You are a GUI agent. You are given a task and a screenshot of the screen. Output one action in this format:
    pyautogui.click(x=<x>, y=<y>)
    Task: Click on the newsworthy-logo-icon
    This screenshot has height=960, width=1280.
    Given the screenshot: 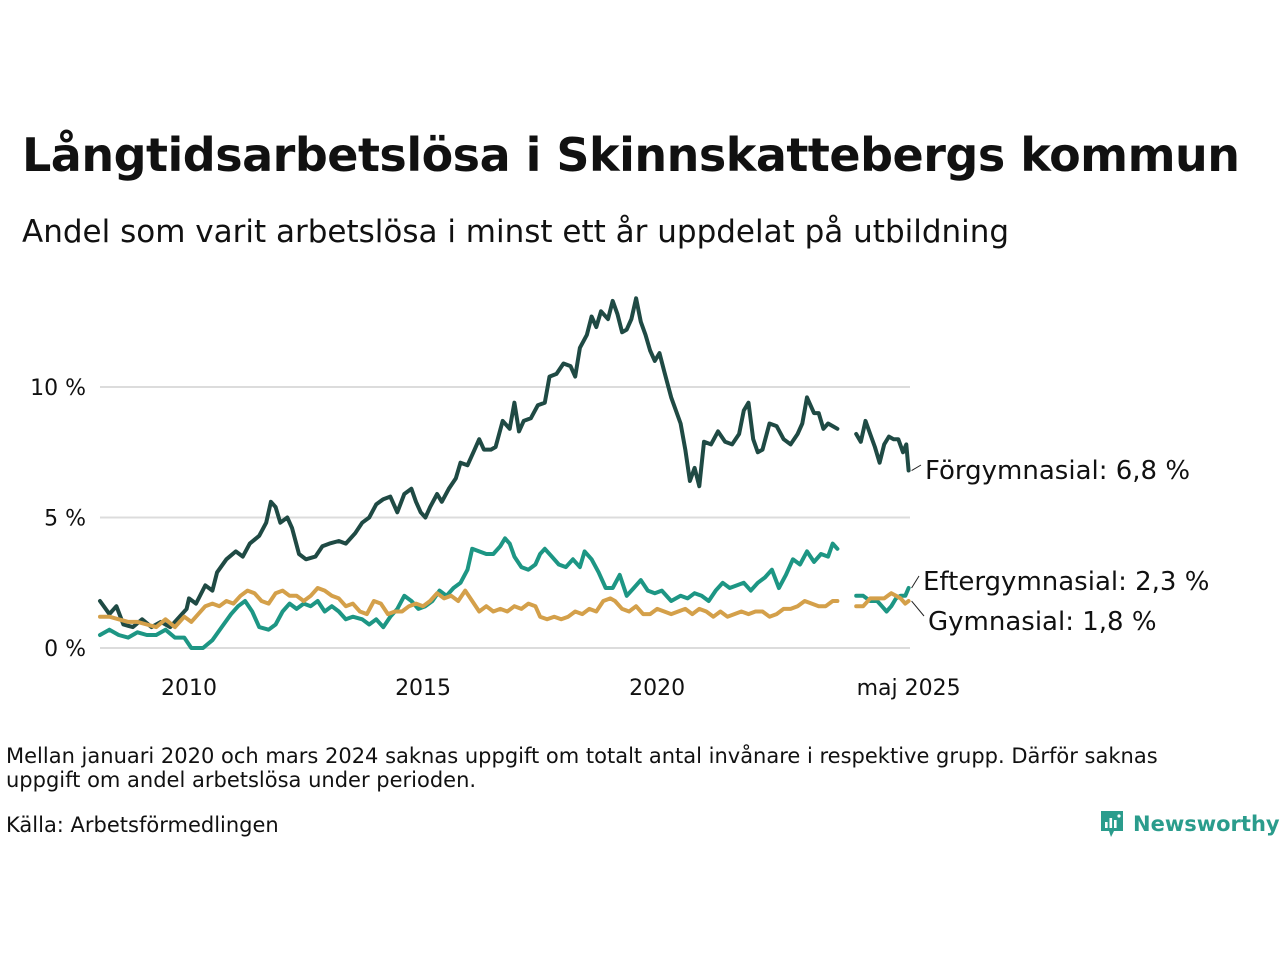 What is the action you would take?
    pyautogui.click(x=1112, y=824)
    